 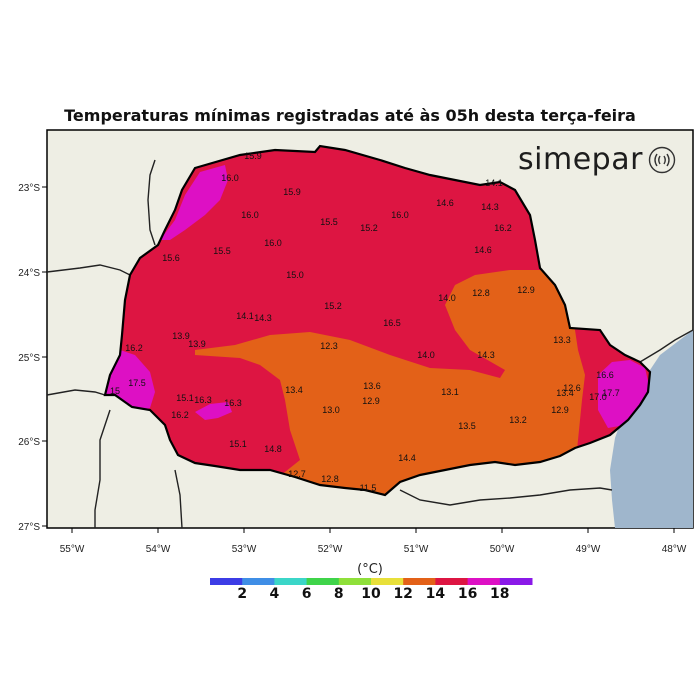 I want to click on lat-tick-label: 26°S, so click(x=29, y=442).